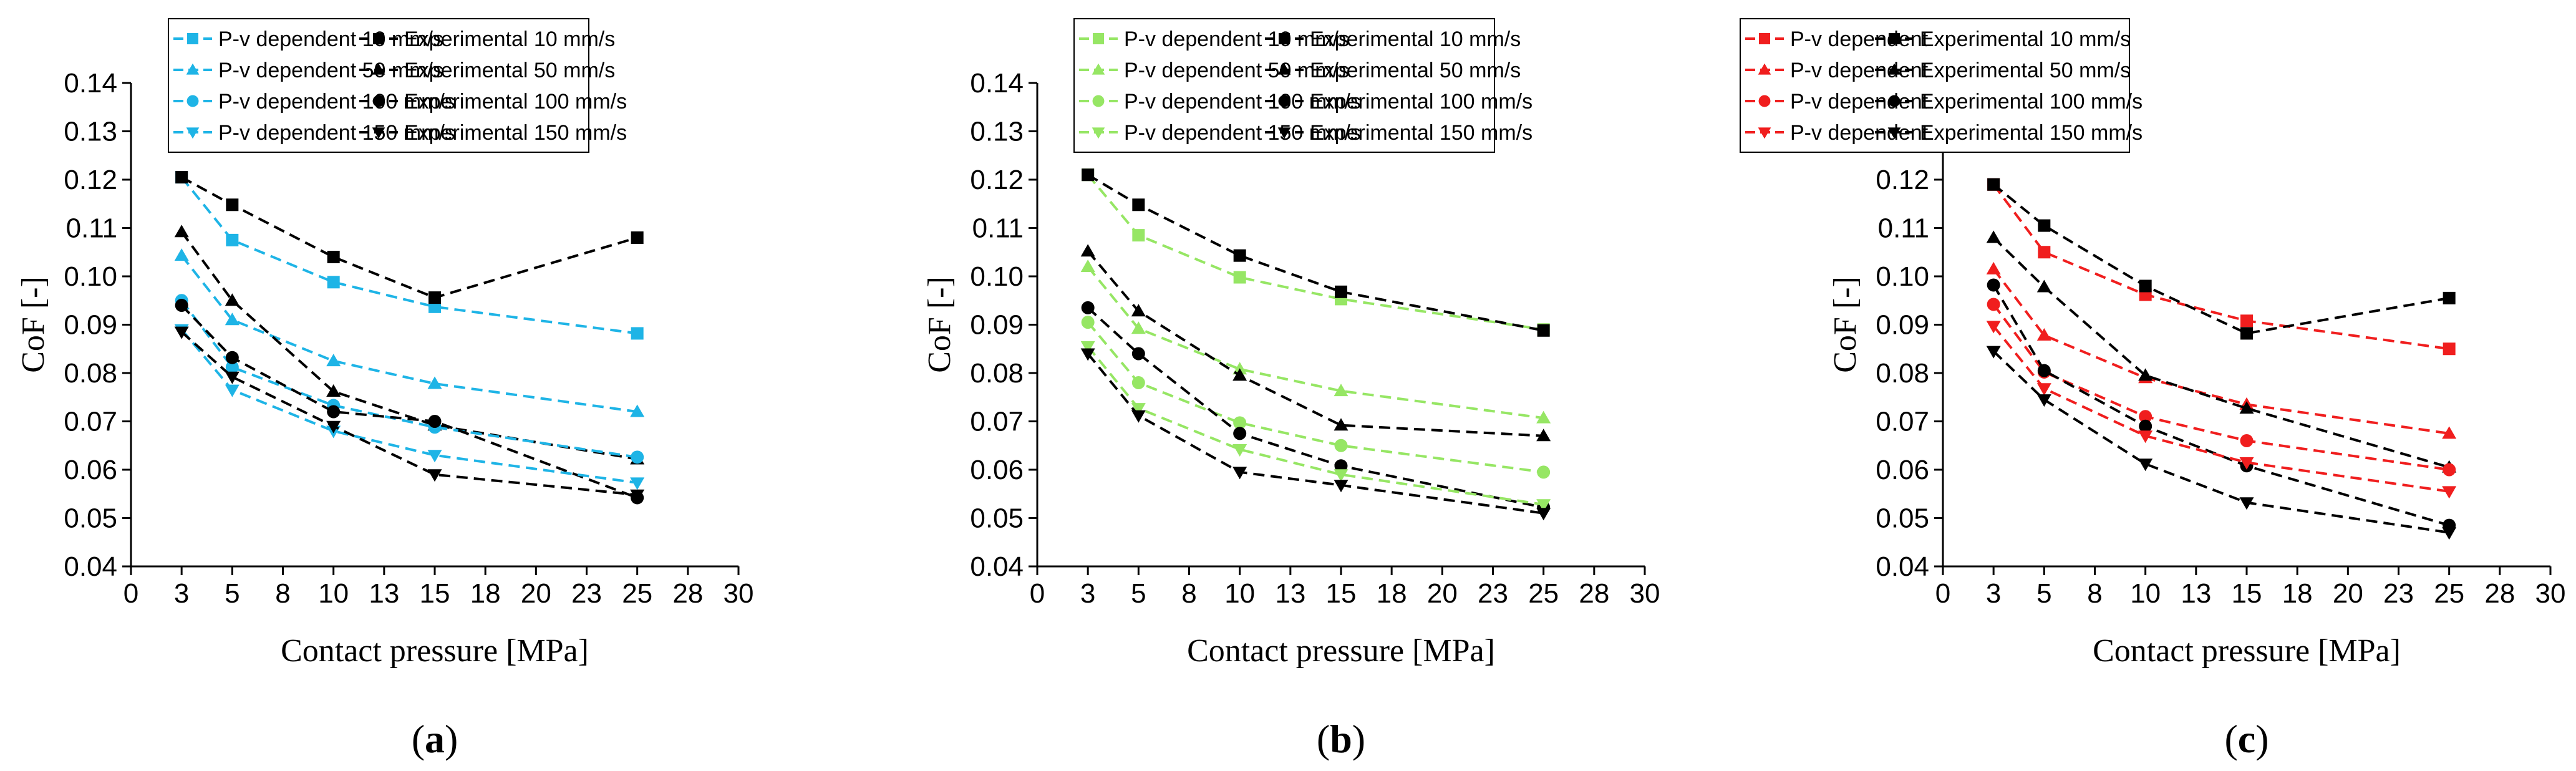  What do you see at coordinates (2246, 739) in the screenshot?
I see `panel-label: (c)` at bounding box center [2246, 739].